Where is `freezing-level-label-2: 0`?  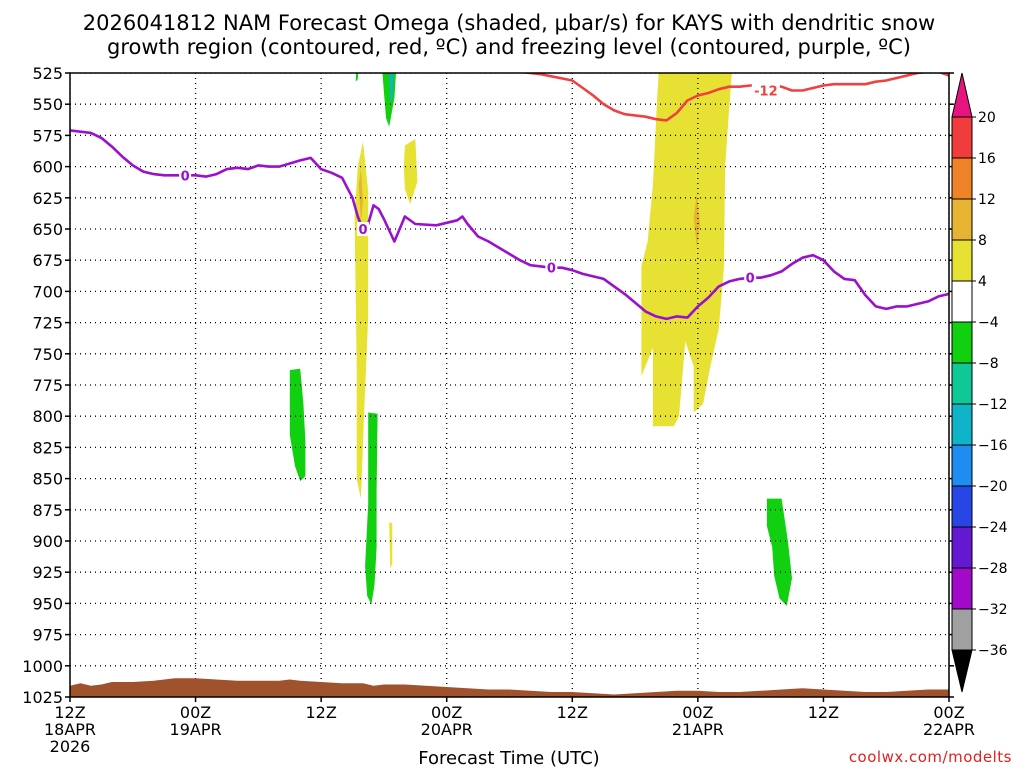 freezing-level-label-2: 0 is located at coordinates (551, 269).